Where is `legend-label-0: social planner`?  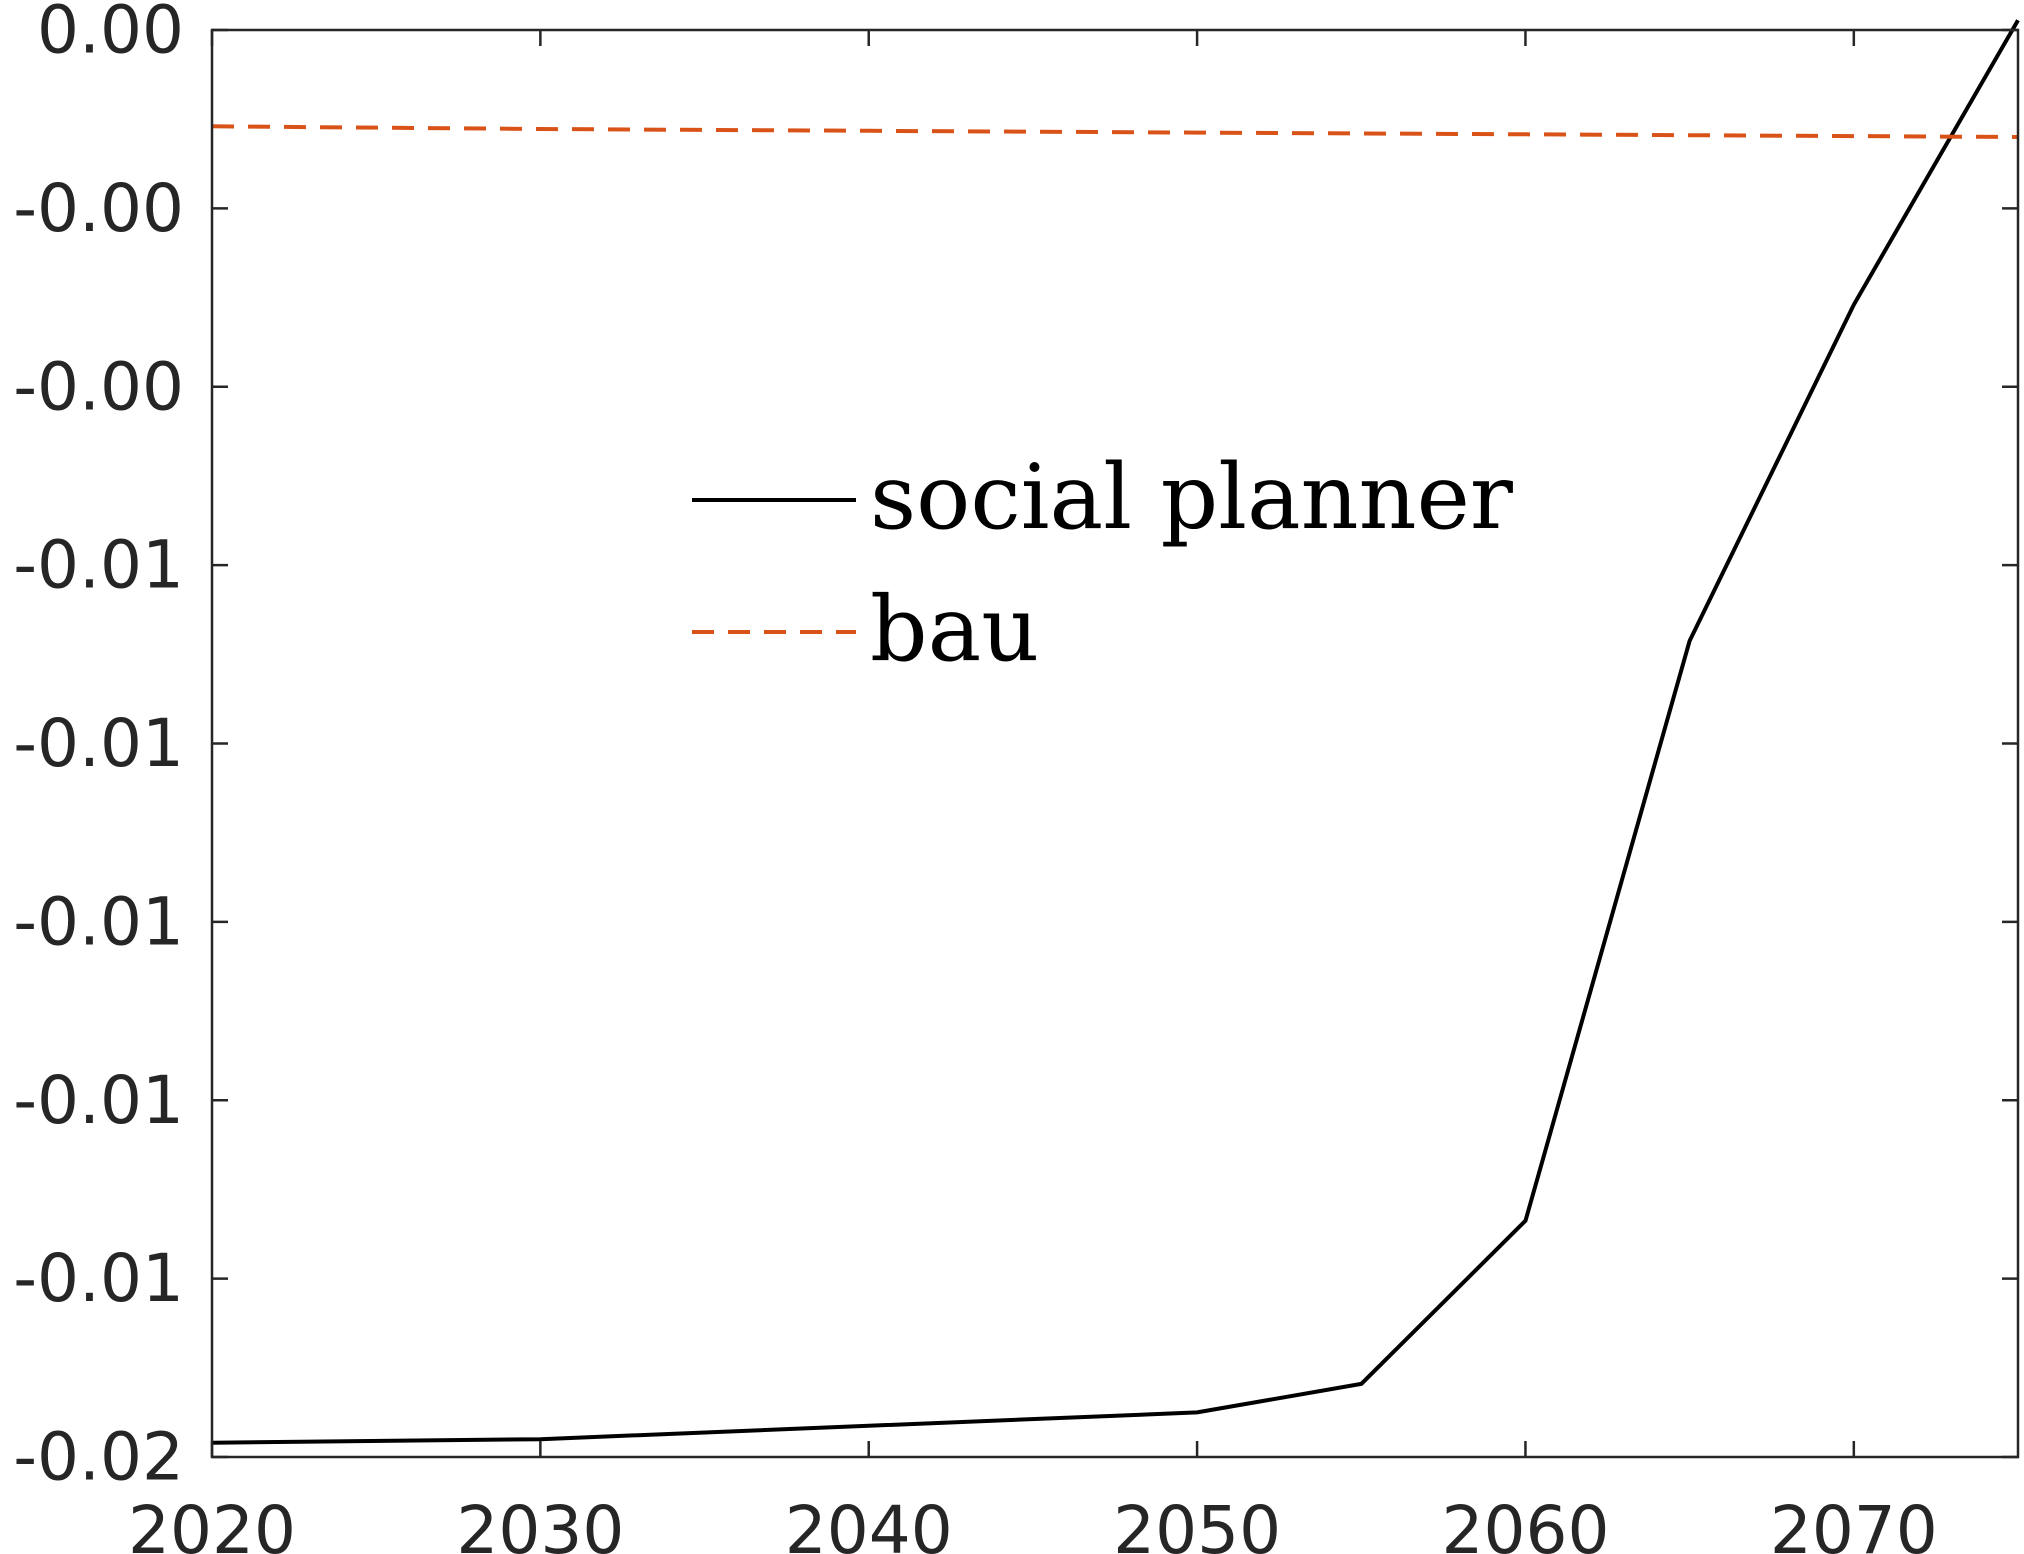
legend-label-0: social planner is located at coordinates (1192, 497).